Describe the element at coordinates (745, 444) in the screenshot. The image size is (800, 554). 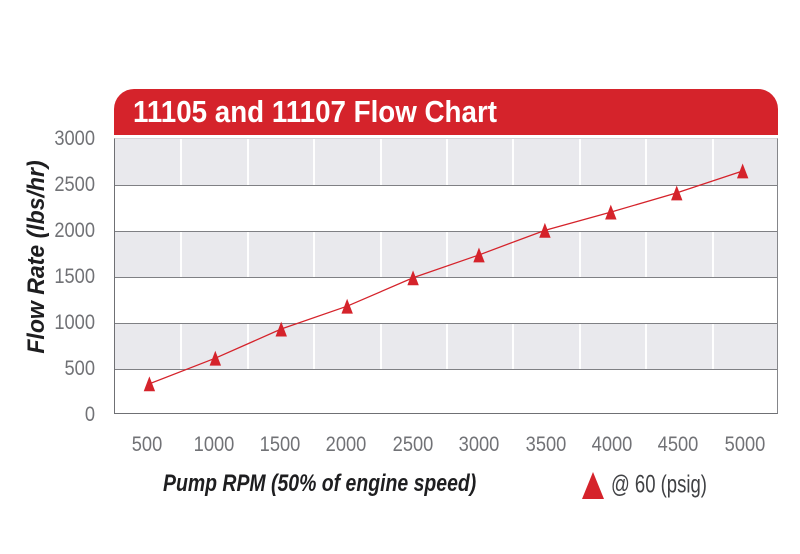
I see `x-tick-label: 5000` at that location.